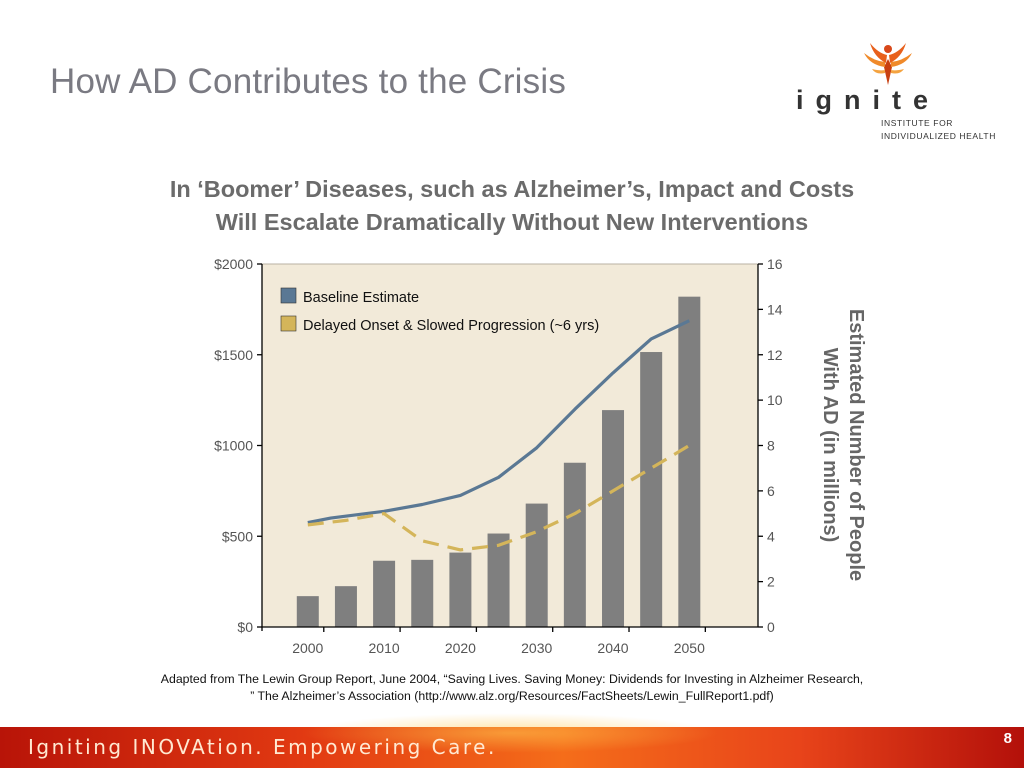 The image size is (1024, 768). Describe the element at coordinates (938, 136) in the screenshot. I see `logo-subtitle-line2: INDIVIDUALIZED HEALTH` at that location.